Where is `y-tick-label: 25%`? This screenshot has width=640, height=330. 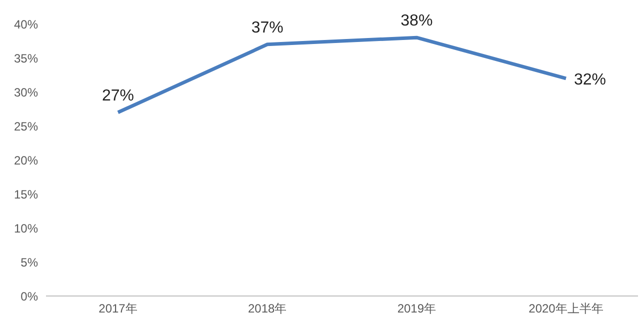 y-tick-label: 25% is located at coordinates (26, 126).